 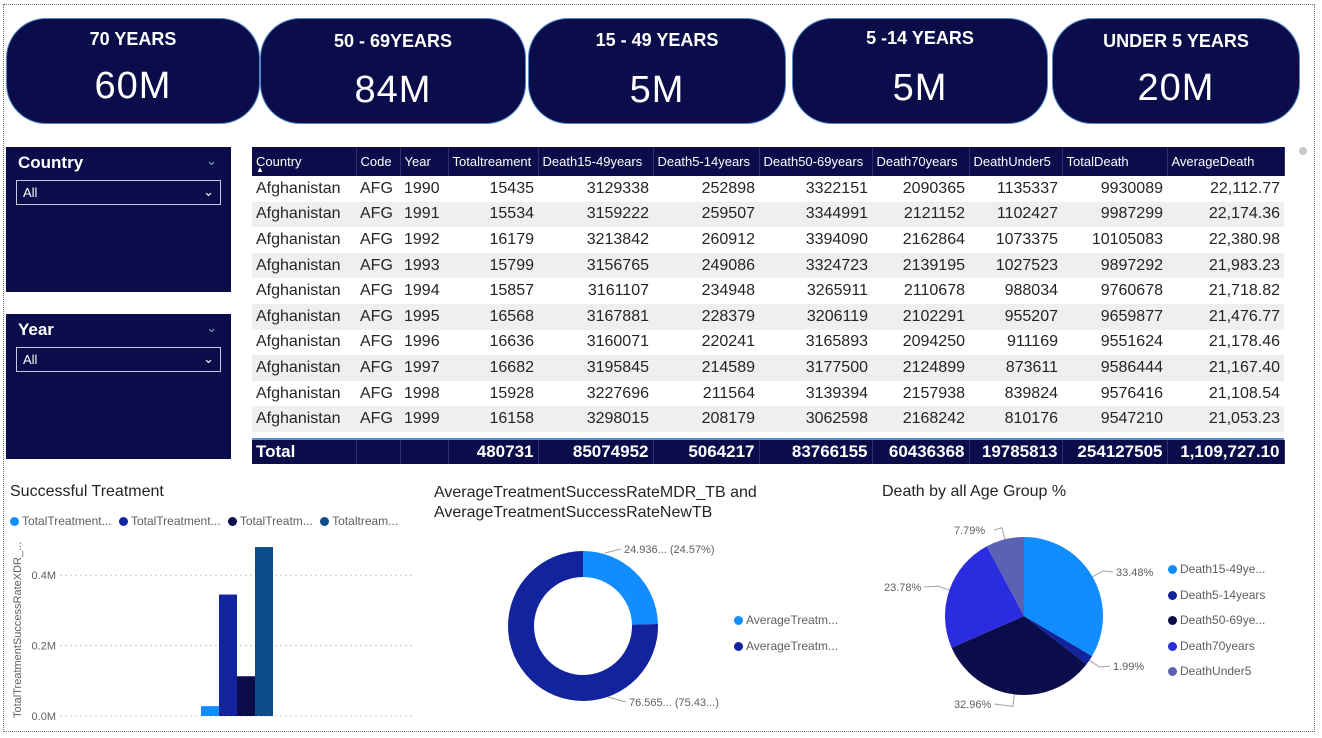 I want to click on column-header-totaltreament: Totaltreament, so click(x=493, y=161).